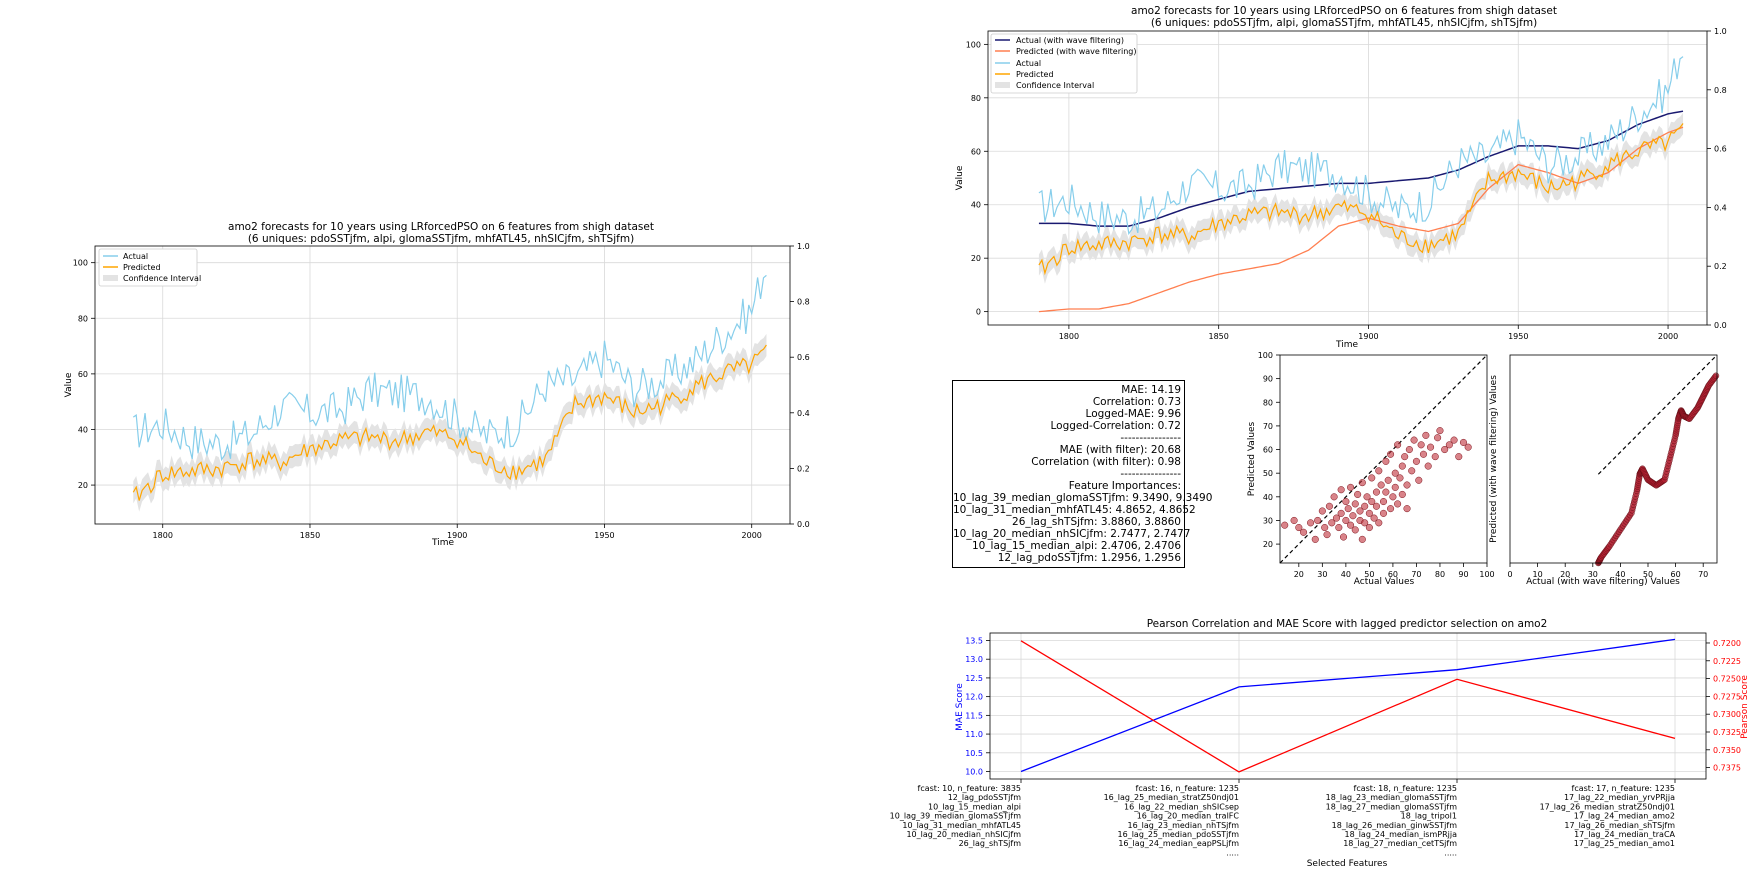 This screenshot has width=1752, height=870. What do you see at coordinates (1268, 379) in the screenshot?
I see `y-tick-label: 90` at bounding box center [1268, 379].